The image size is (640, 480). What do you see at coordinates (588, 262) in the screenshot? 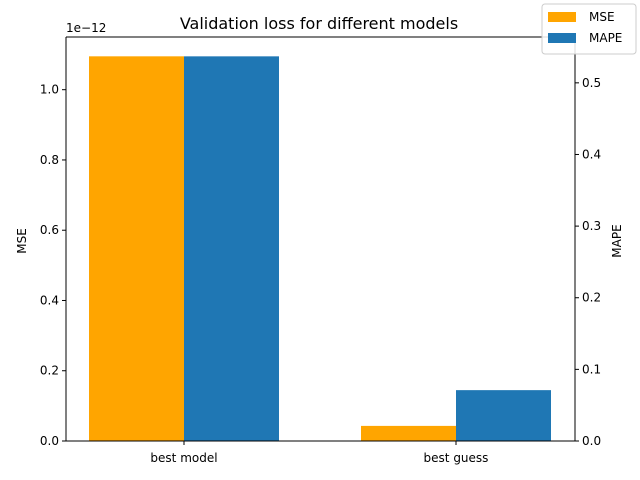
I see `right-axis-ticks: 0.0 0.1 0.2 0.3 0.4 0.5` at bounding box center [588, 262].